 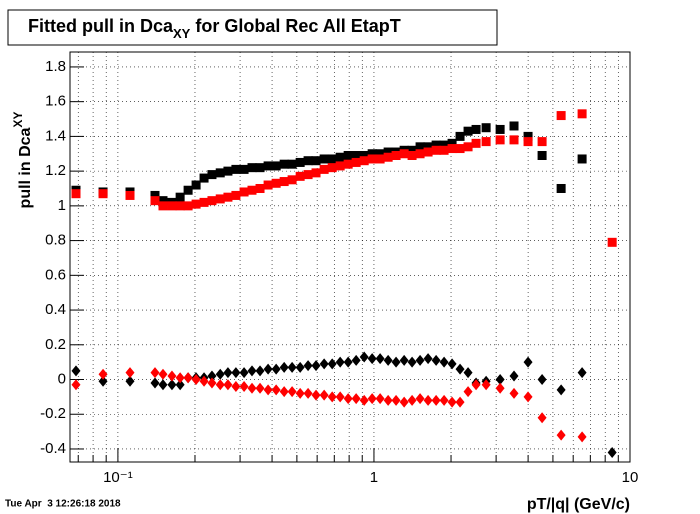 I want to click on y-tick-label: 0.2, so click(x=55, y=344).